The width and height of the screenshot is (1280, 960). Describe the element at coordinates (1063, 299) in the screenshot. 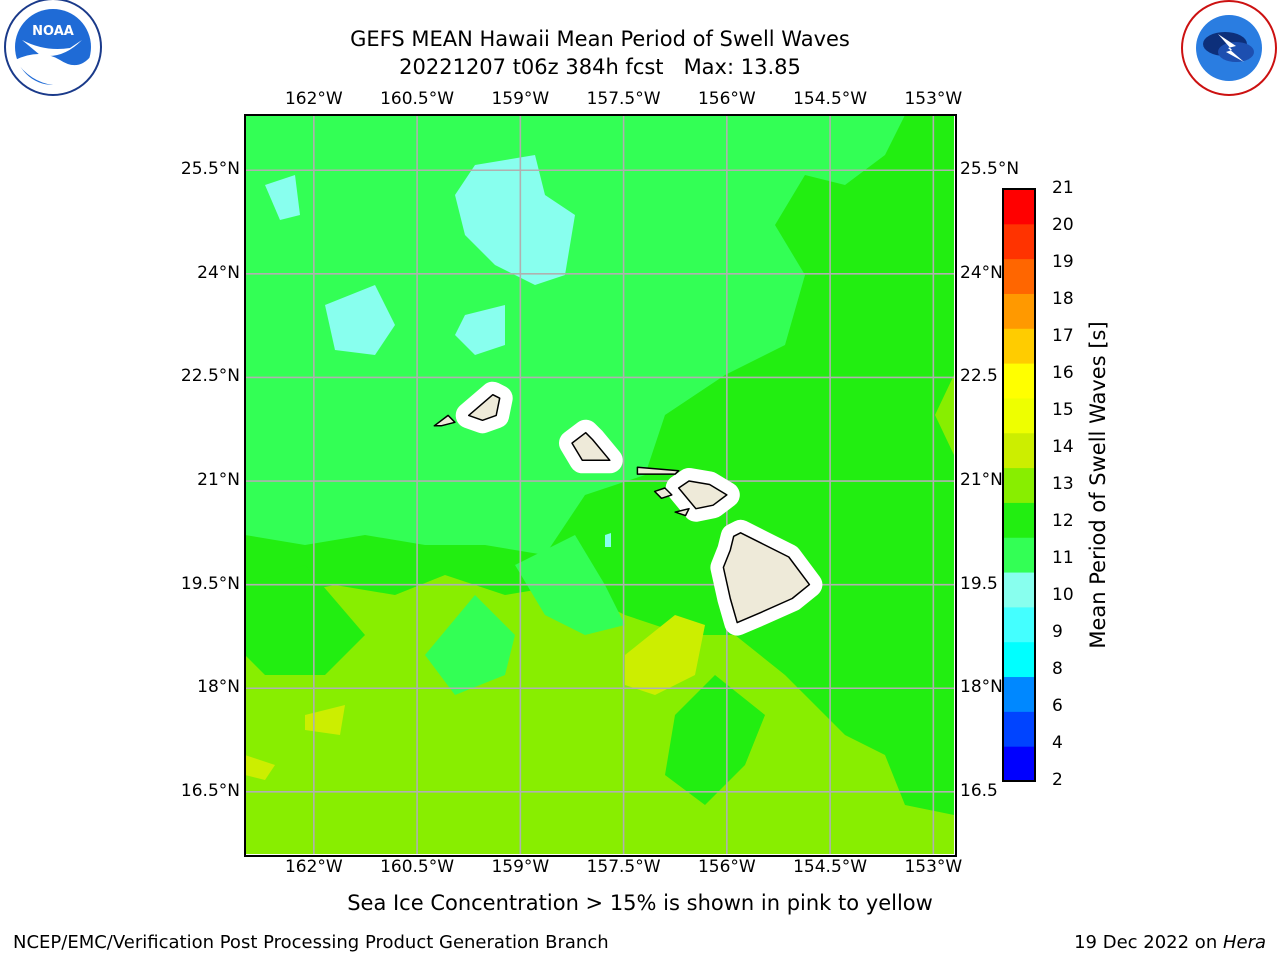

I see `colorbar-tick-label: 18` at that location.